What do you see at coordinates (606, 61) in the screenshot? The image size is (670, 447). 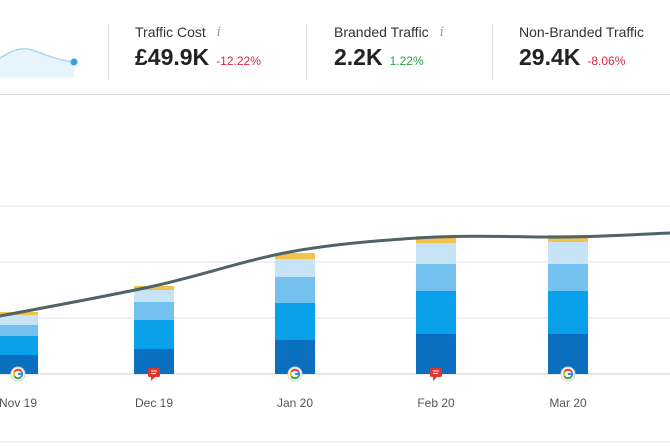 I see `metric-change: -8.06%` at bounding box center [606, 61].